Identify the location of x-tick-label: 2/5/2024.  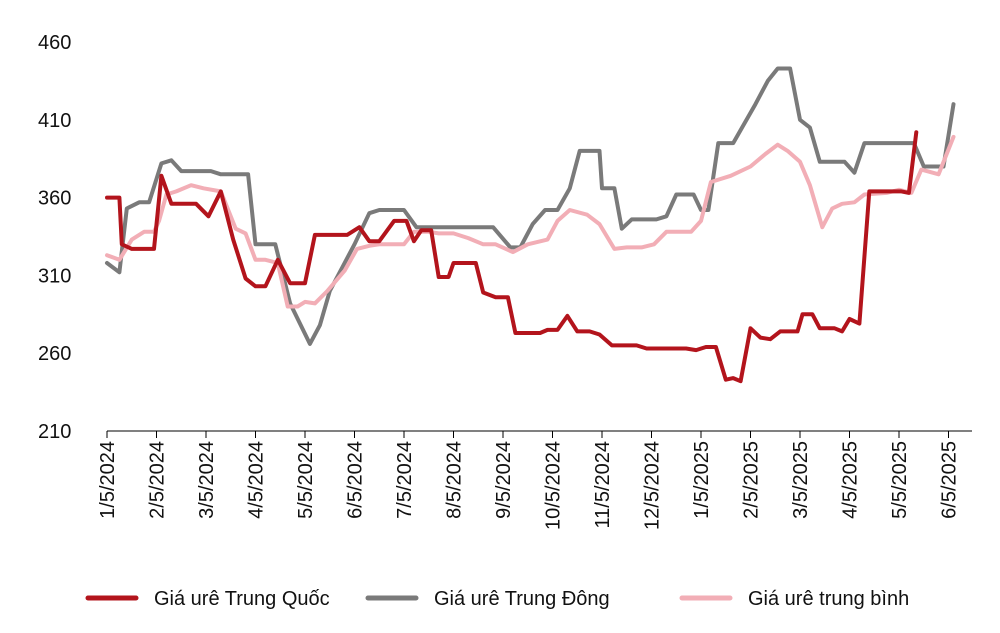
(158, 480).